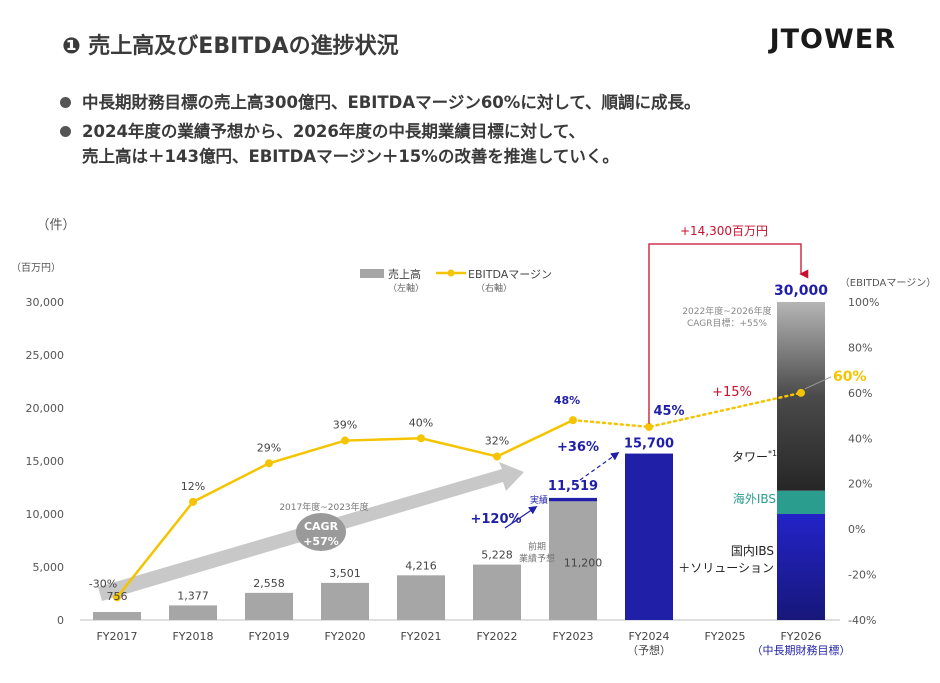  I want to click on legend-line-label: EBITDAマージン, so click(510, 274).